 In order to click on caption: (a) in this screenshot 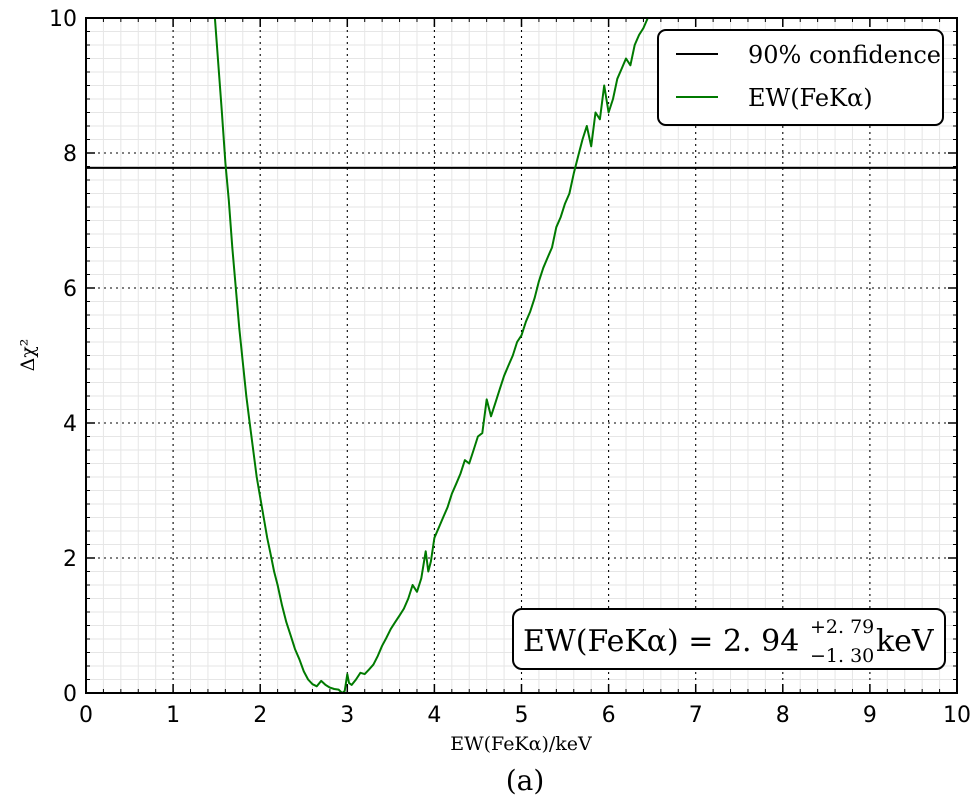, I will do `click(525, 780)`.